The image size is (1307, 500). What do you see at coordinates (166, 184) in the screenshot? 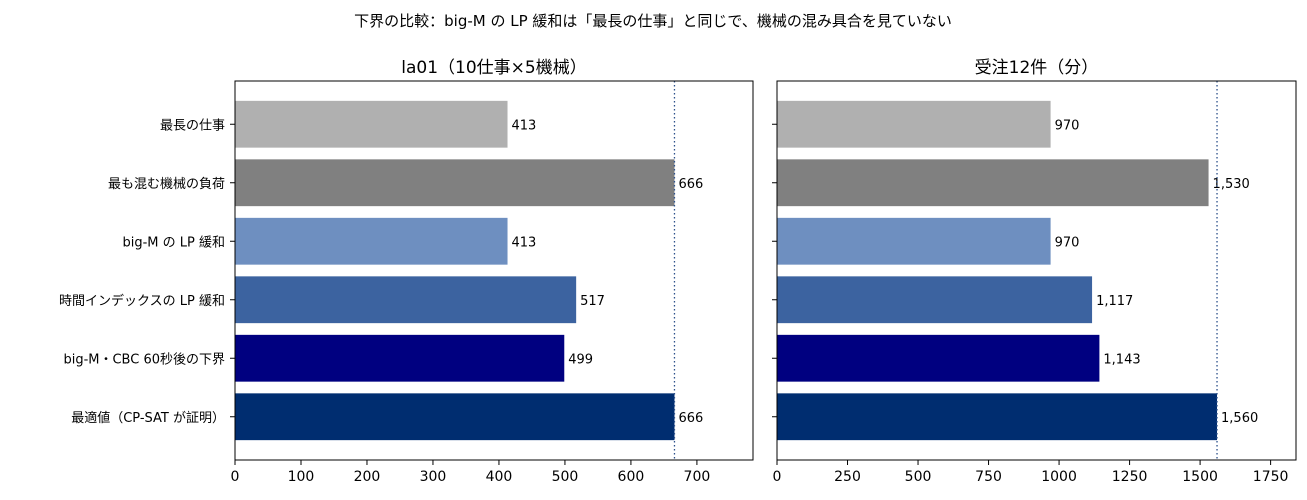
I see `category-label: 最も混む機械の負荷` at bounding box center [166, 184].